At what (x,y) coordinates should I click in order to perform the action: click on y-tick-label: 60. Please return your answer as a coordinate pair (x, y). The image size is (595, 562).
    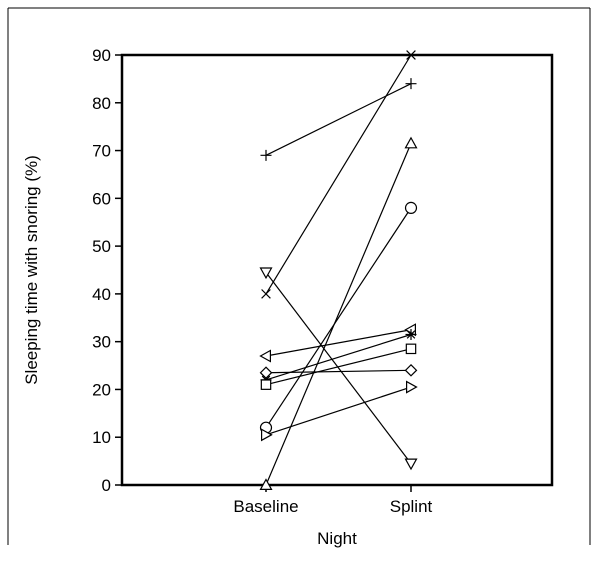
    Looking at the image, I should click on (101, 198).